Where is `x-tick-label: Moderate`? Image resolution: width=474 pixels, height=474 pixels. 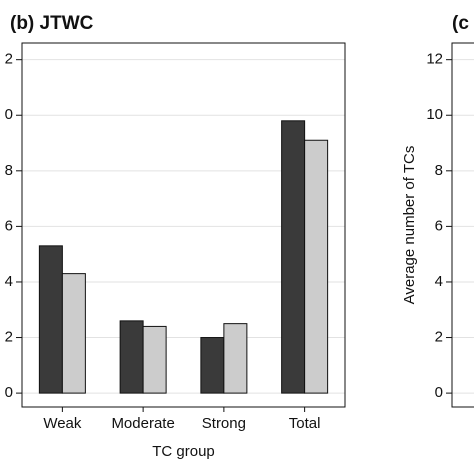
x-tick-label: Moderate is located at coordinates (142, 423).